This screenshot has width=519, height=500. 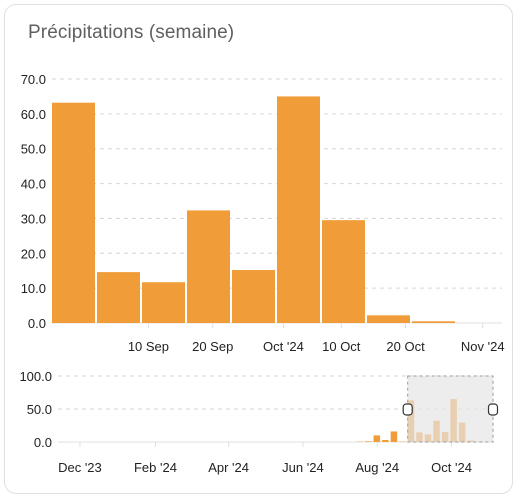 What do you see at coordinates (450, 409) in the screenshot?
I see `brush-selection` at bounding box center [450, 409].